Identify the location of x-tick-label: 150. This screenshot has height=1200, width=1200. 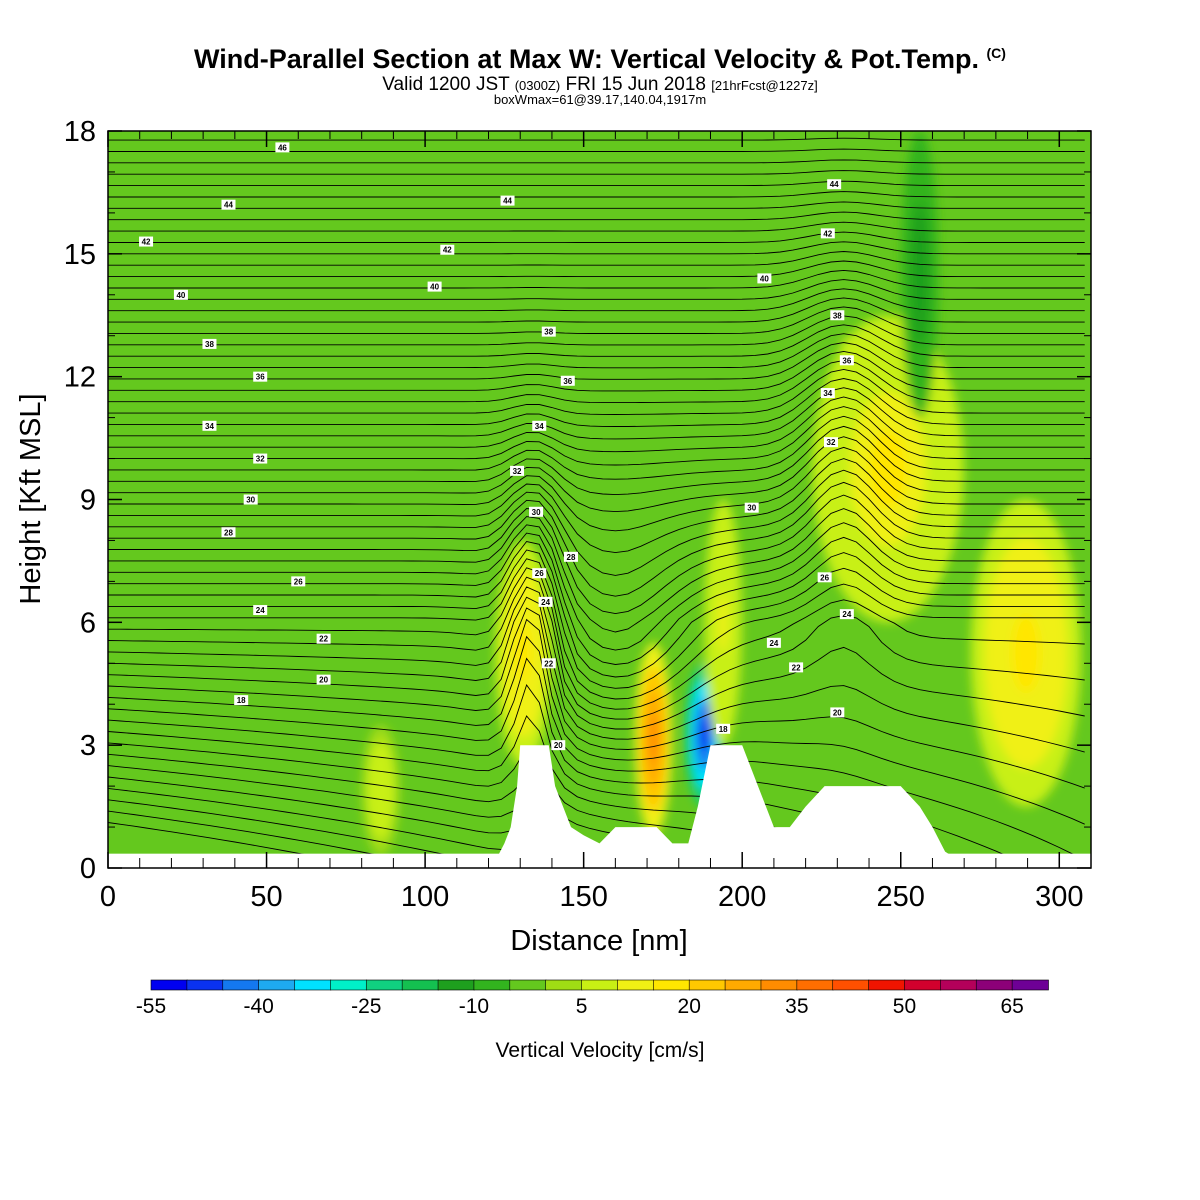
(583, 897).